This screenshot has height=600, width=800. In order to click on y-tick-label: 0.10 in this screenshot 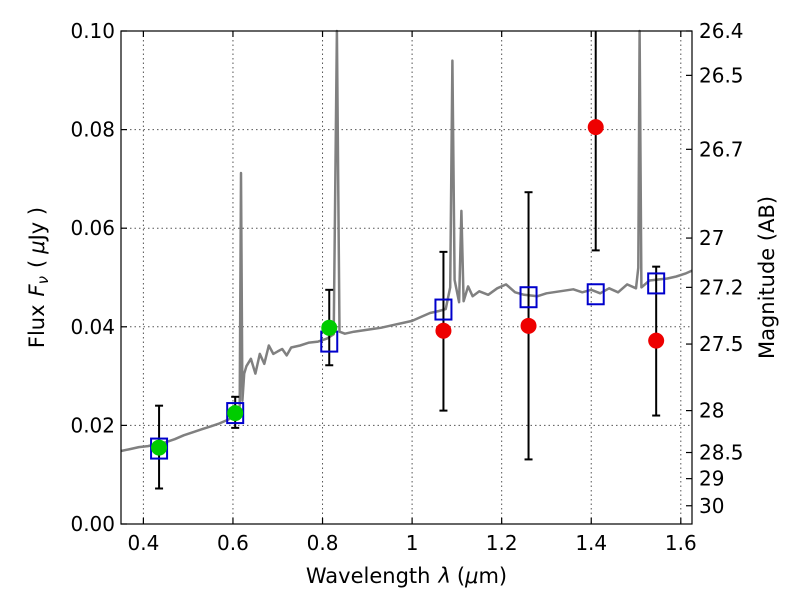, I will do `click(92, 31)`.